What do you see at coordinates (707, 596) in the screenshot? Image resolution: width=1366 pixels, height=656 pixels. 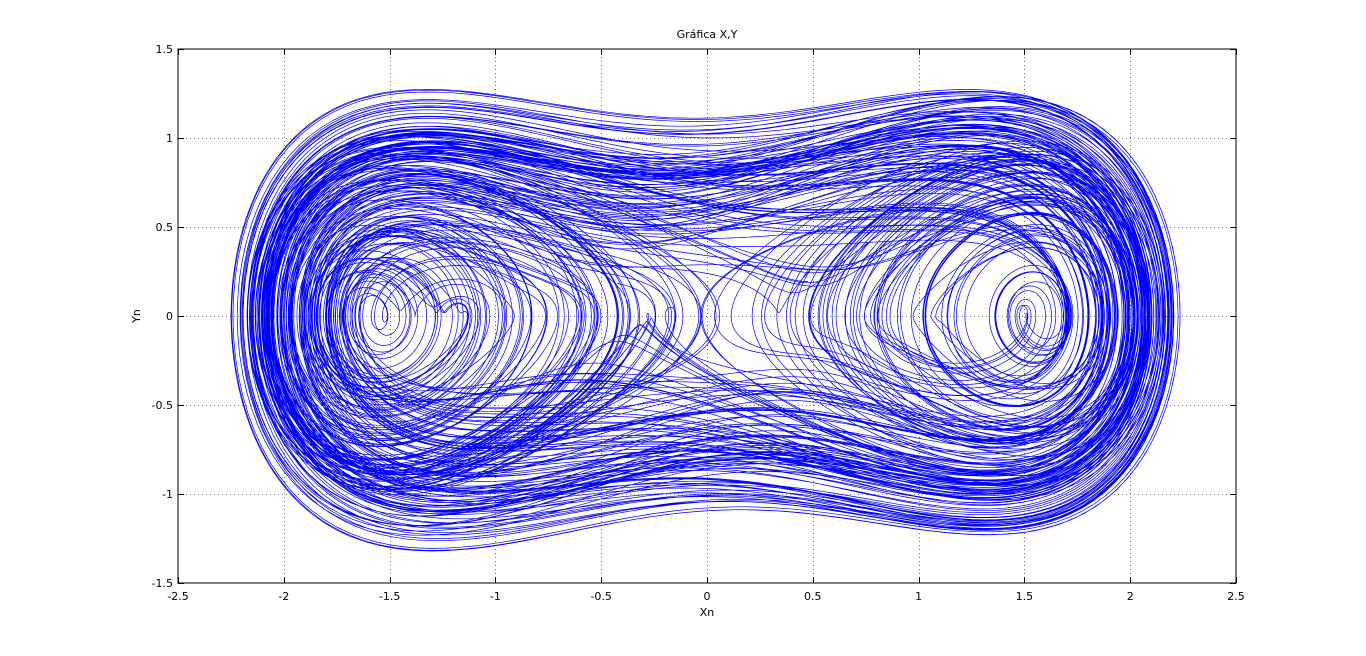 I see `x-tick-label: 0` at bounding box center [707, 596].